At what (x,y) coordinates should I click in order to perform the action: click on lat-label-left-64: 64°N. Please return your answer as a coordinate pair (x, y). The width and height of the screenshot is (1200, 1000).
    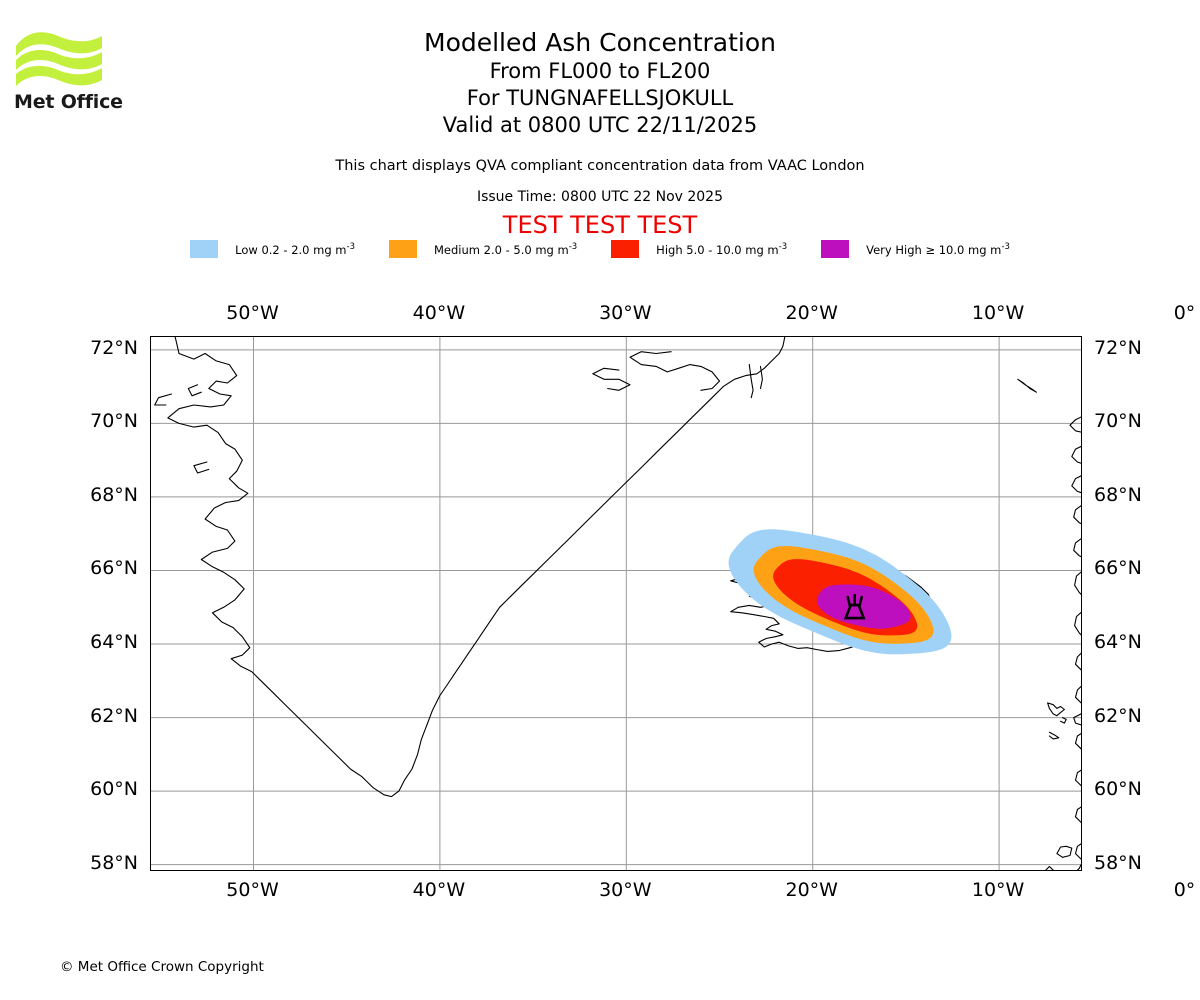
    Looking at the image, I should click on (114, 642).